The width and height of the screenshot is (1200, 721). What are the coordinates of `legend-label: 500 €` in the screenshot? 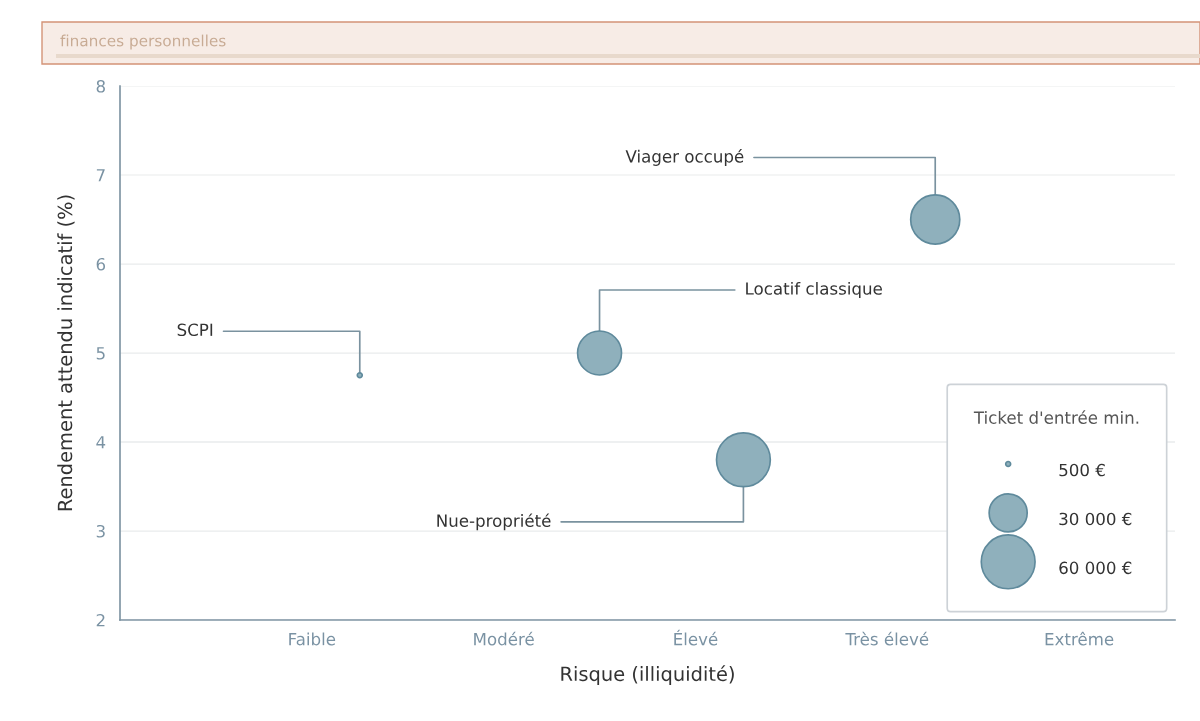 It's located at (1082, 470).